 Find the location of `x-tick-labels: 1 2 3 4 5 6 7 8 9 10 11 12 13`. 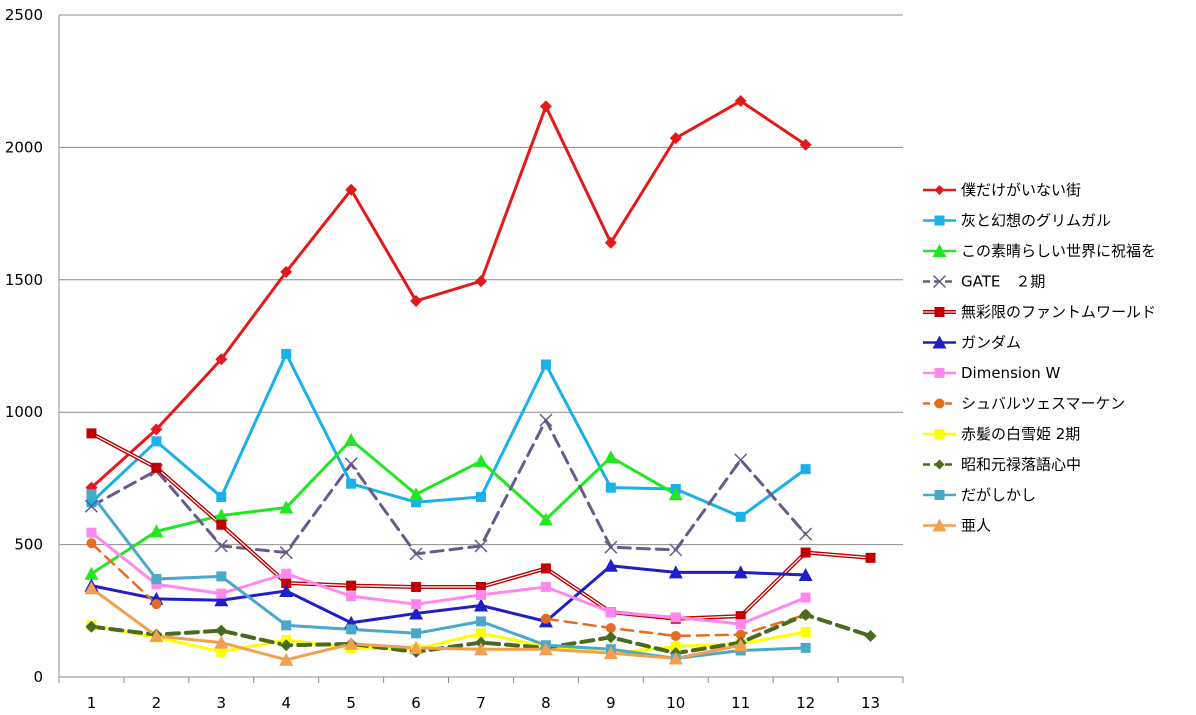

x-tick-labels: 1 2 3 4 5 6 7 8 9 10 11 12 13 is located at coordinates (483, 703).